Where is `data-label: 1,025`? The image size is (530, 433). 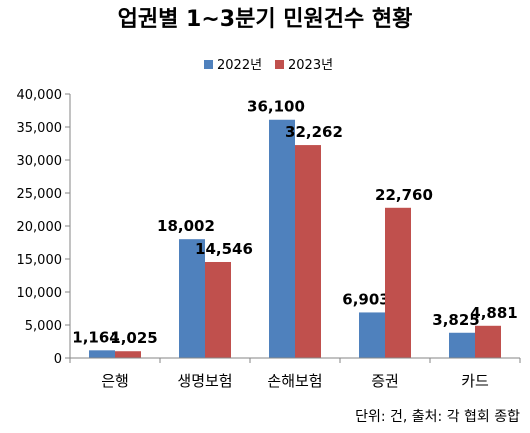 data-label: 1,025 is located at coordinates (133, 338).